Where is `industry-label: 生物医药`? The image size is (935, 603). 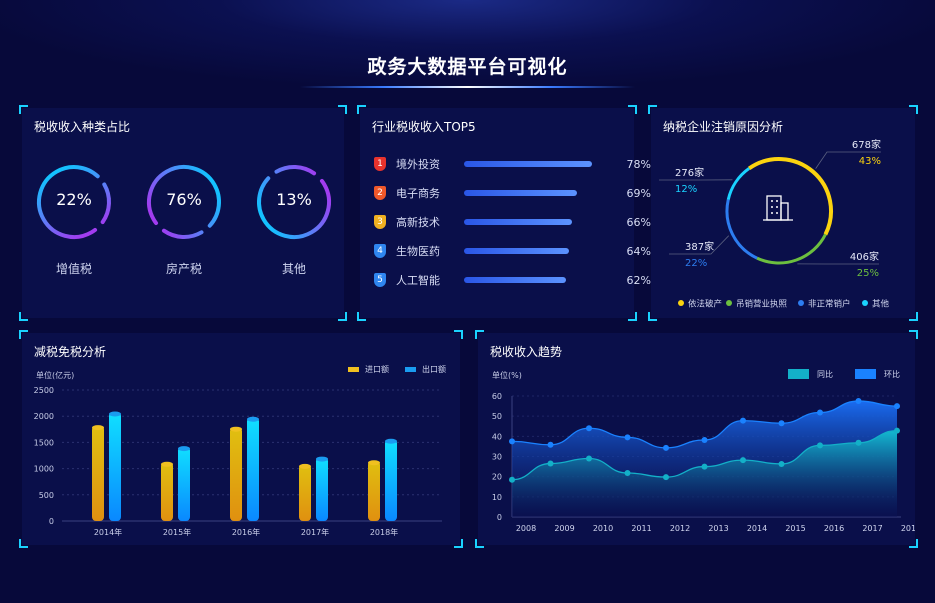 industry-label: 生物医药 is located at coordinates (418, 251).